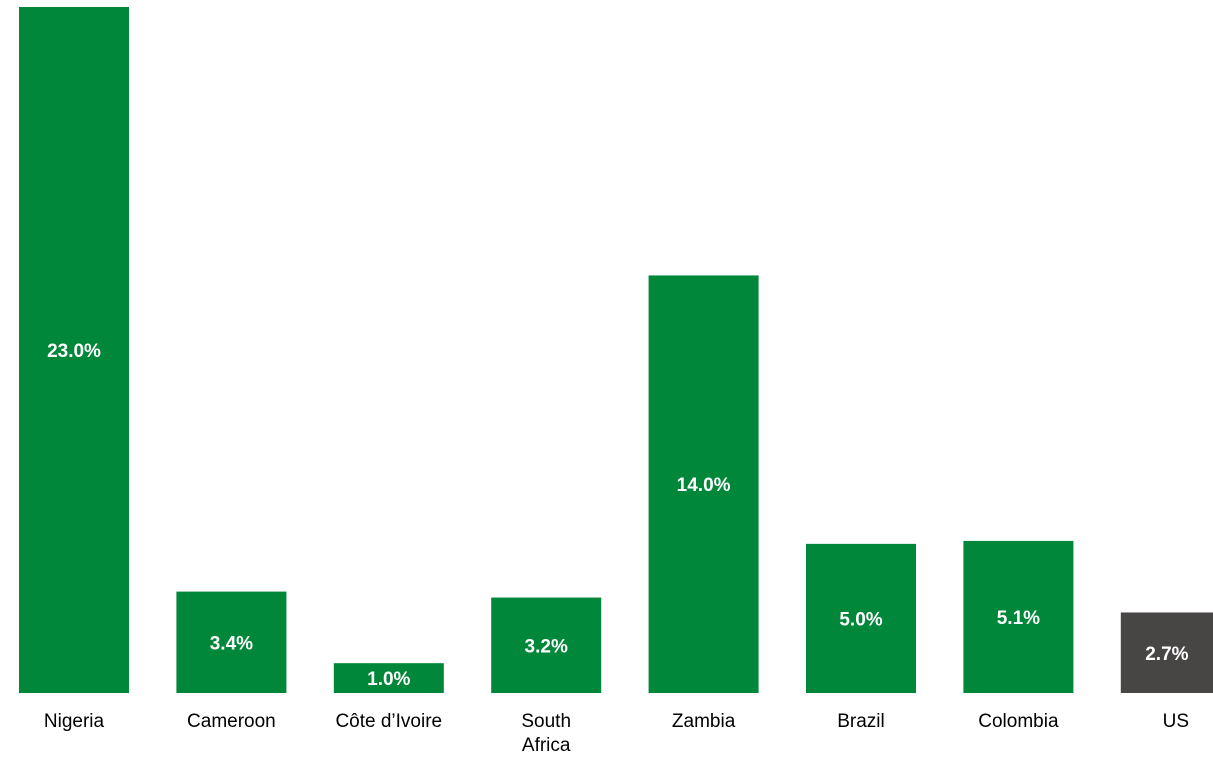  What do you see at coordinates (861, 721) in the screenshot?
I see `x-tick-label: Brazil` at bounding box center [861, 721].